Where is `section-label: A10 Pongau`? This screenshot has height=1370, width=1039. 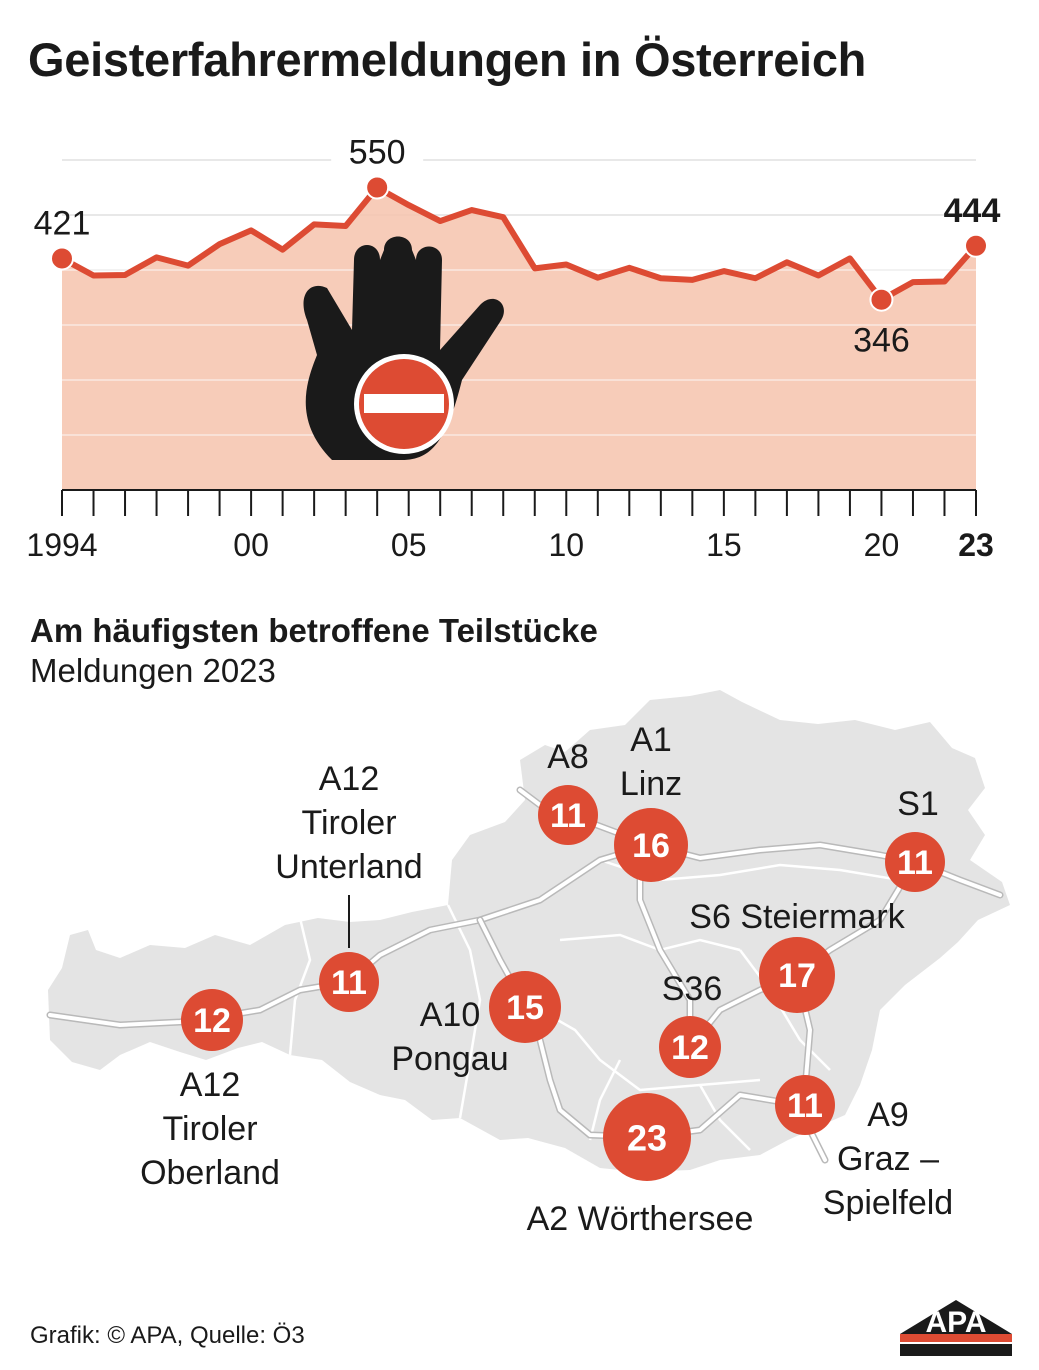 section-label: A10 Pongau is located at coordinates (450, 1037).